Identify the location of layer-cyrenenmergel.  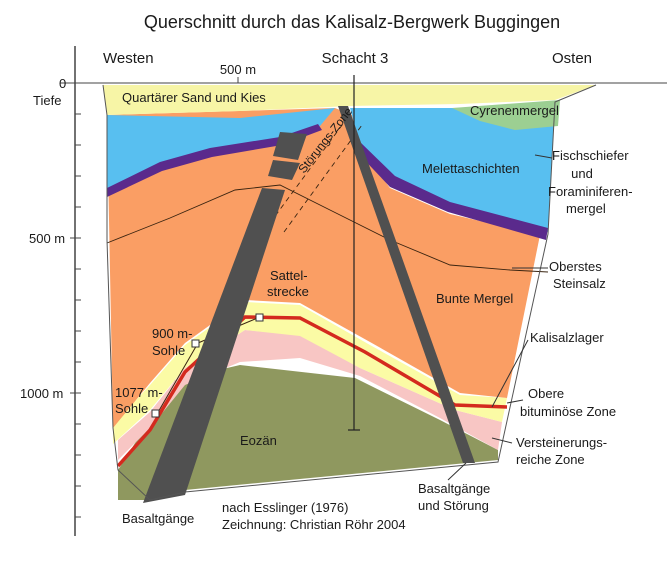
(506, 115).